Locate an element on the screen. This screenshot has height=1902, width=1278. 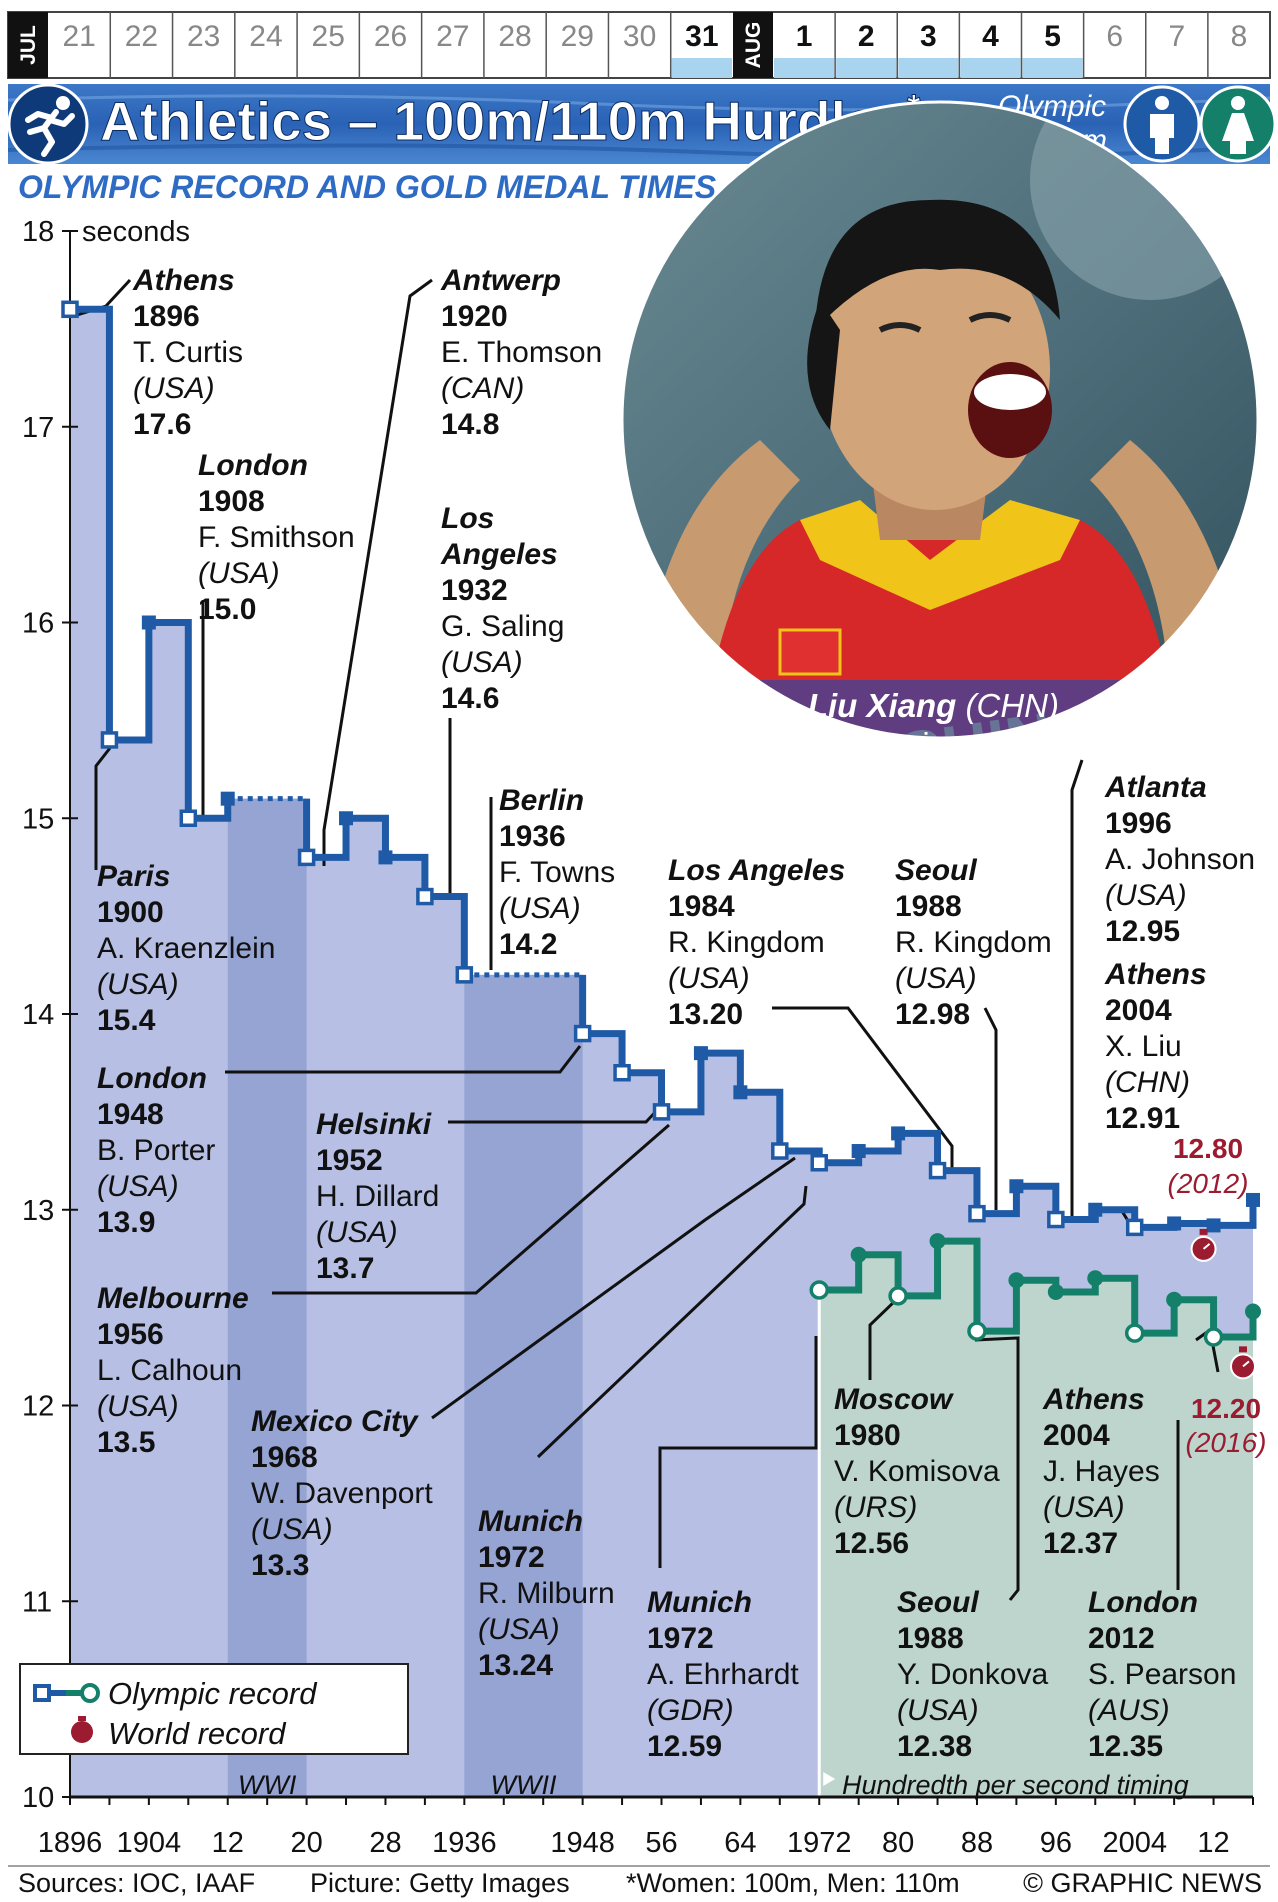
world-record-time: 12.80 is located at coordinates (1208, 1148).